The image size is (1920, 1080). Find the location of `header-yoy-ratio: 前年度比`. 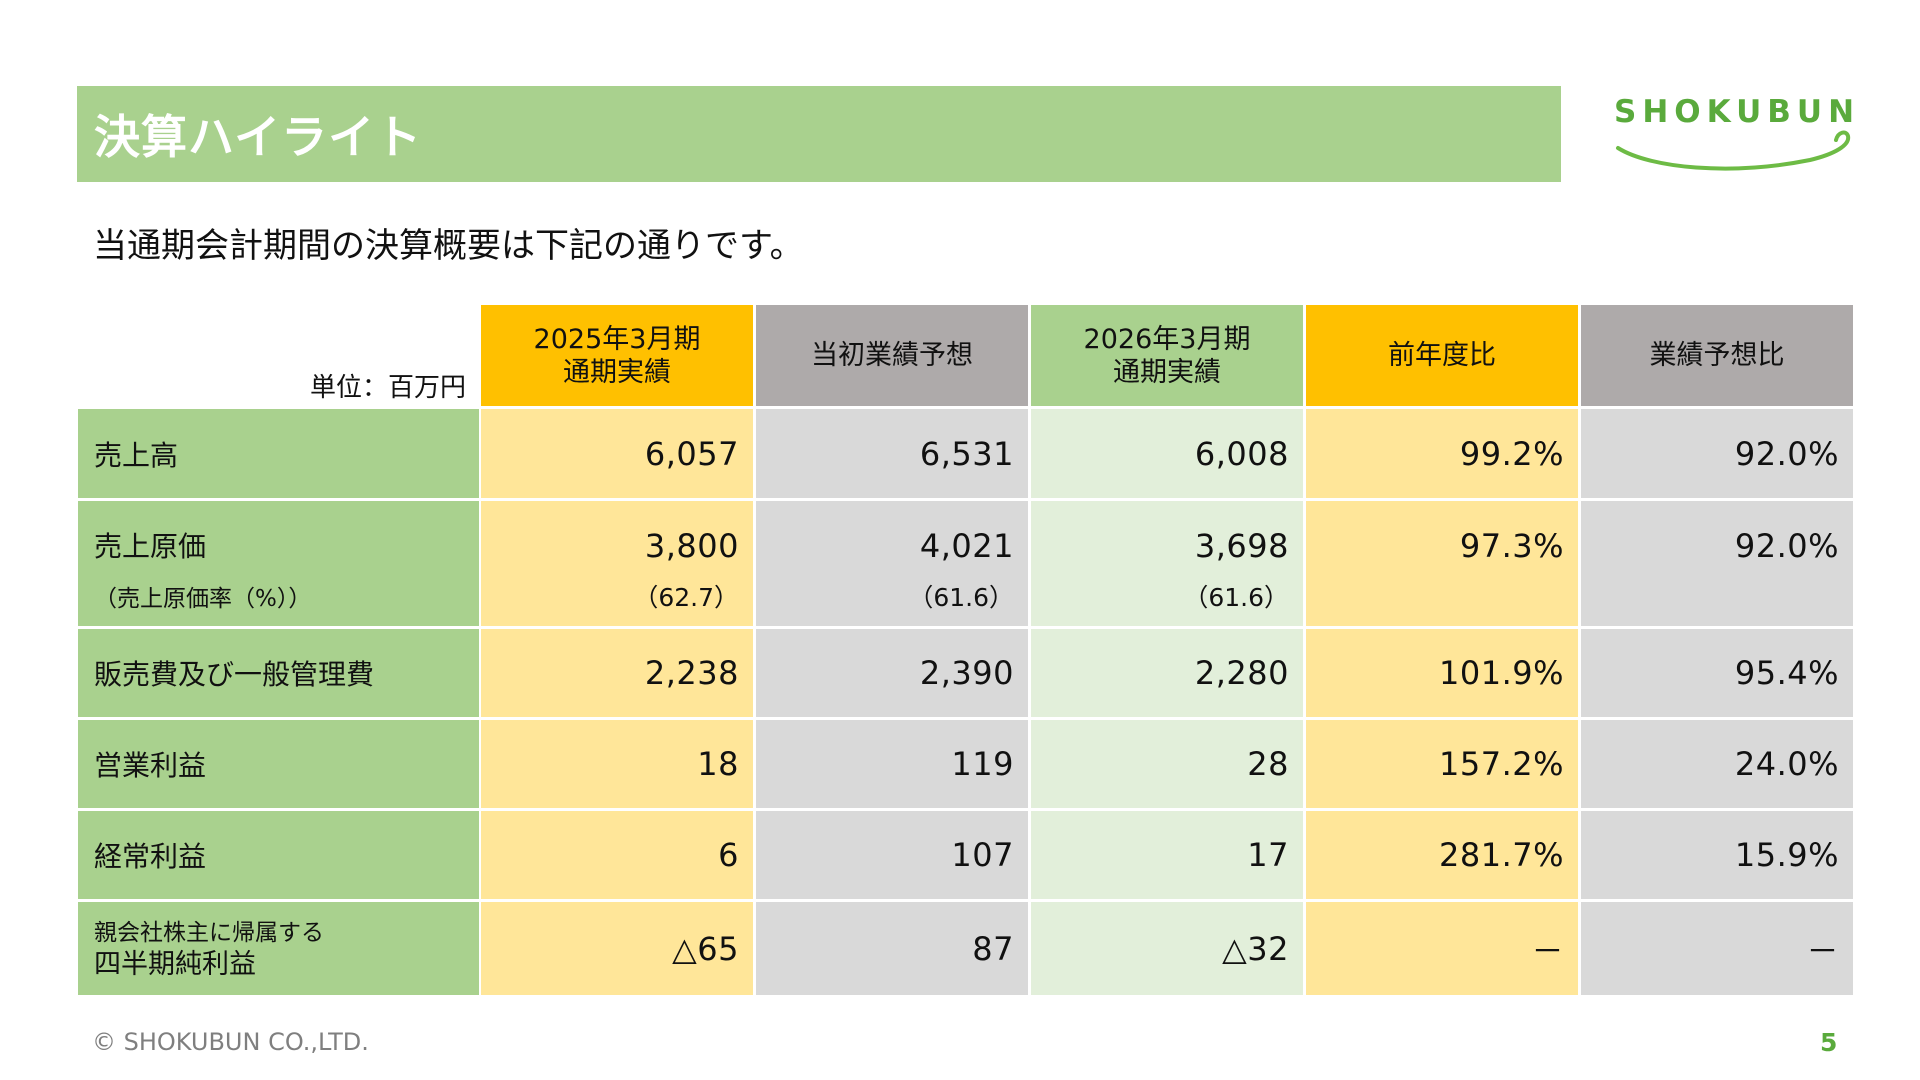

header-yoy-ratio: 前年度比 is located at coordinates (1442, 355).